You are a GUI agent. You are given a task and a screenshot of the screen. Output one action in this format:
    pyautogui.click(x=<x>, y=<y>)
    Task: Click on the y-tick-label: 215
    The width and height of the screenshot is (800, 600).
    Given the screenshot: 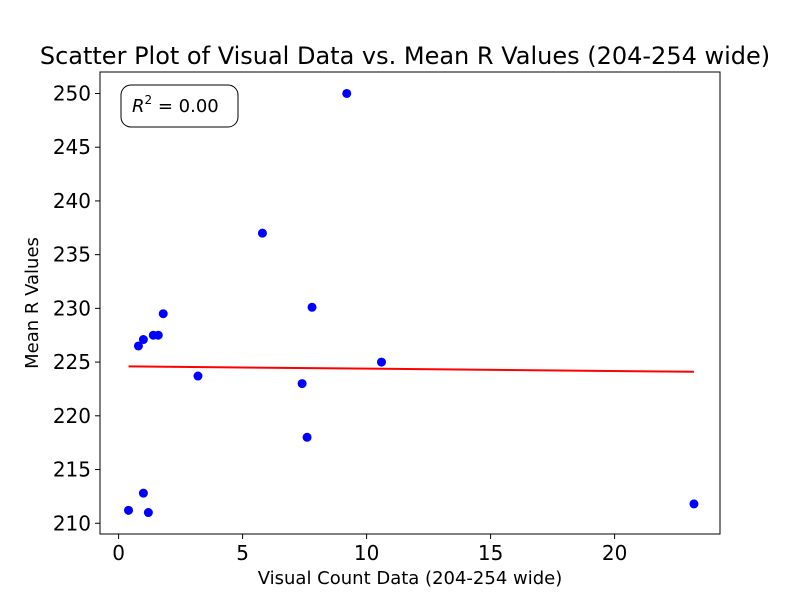 What is the action you would take?
    pyautogui.click(x=72, y=470)
    